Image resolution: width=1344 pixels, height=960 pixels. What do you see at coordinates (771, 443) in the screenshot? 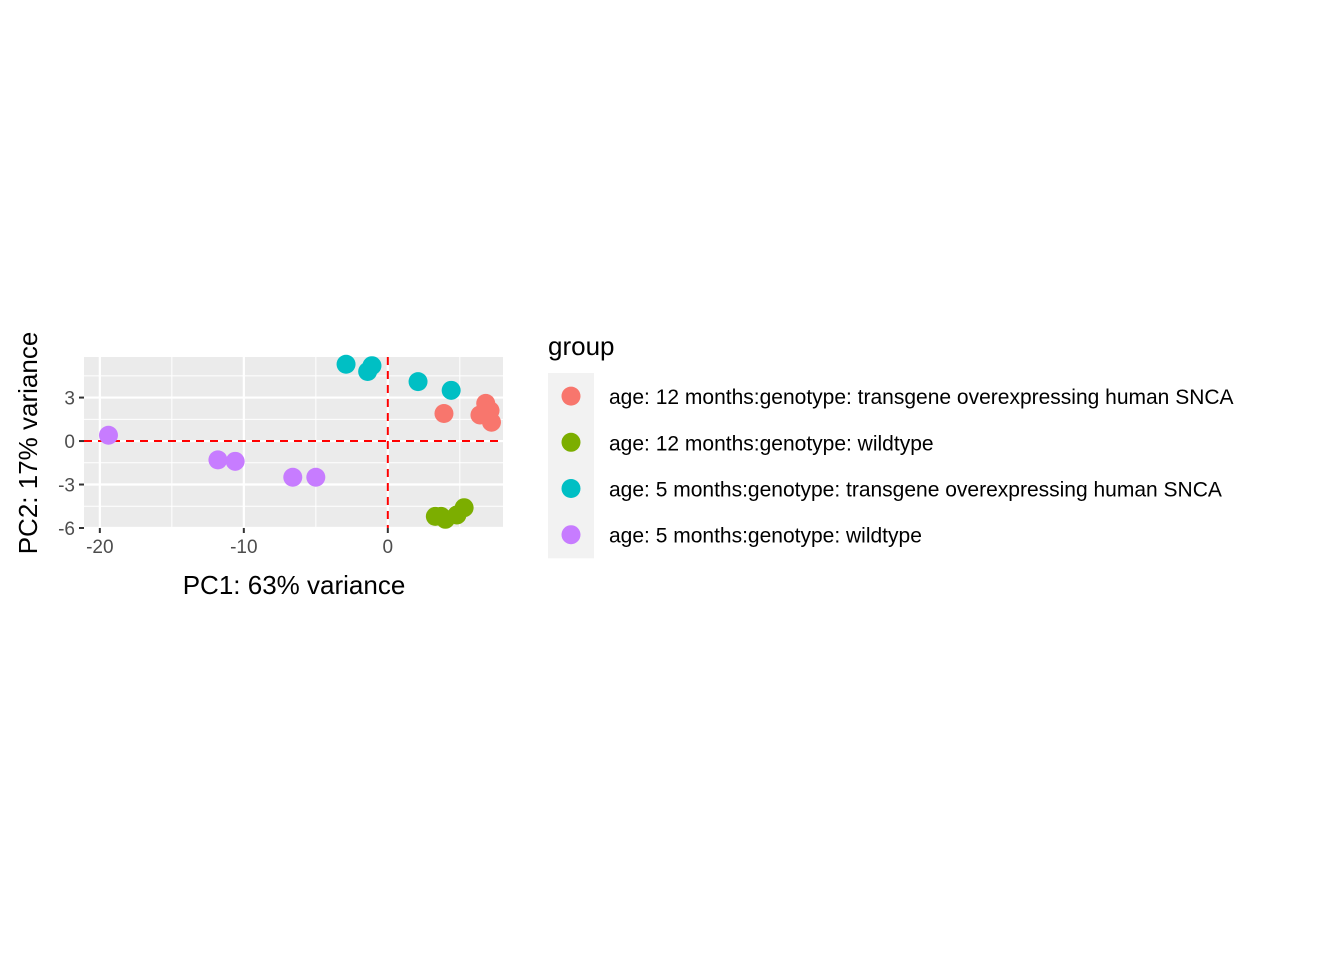
I see `legend-label: age: 12 months:genotype: wildtype` at bounding box center [771, 443].